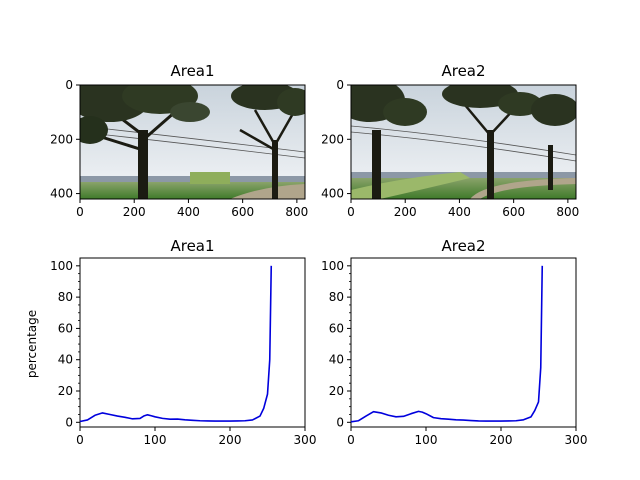 The image size is (640, 480). I want to click on image-panel-area1: Area1 0 200 400 600 800 0 200 400, so click(179, 140).